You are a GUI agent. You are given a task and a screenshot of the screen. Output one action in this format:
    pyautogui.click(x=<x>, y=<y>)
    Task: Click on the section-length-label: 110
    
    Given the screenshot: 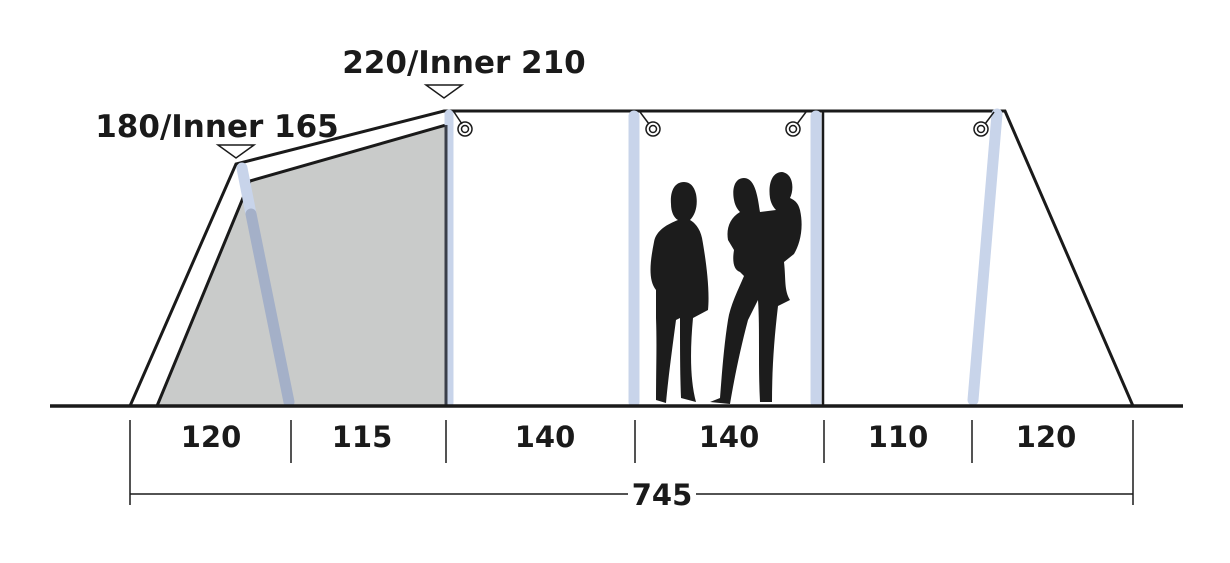 What is the action you would take?
    pyautogui.click(x=898, y=437)
    